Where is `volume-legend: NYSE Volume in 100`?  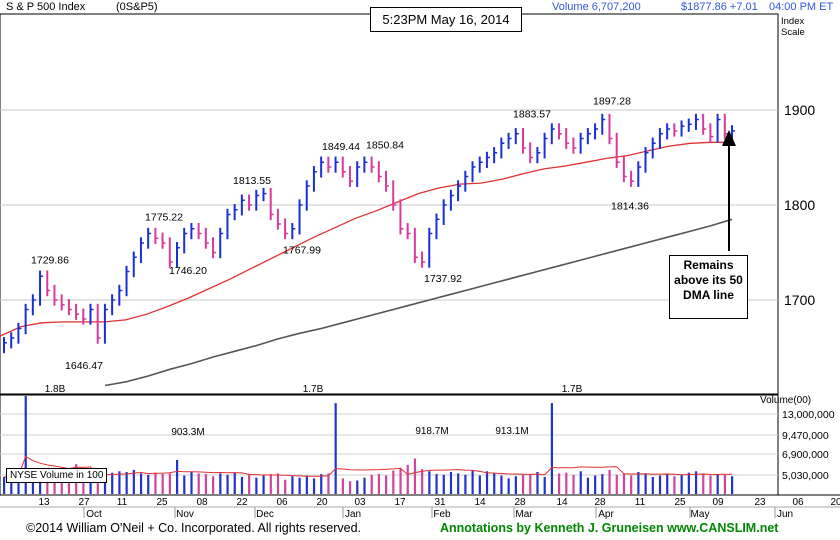
volume-legend: NYSE Volume in 100 is located at coordinates (57, 475).